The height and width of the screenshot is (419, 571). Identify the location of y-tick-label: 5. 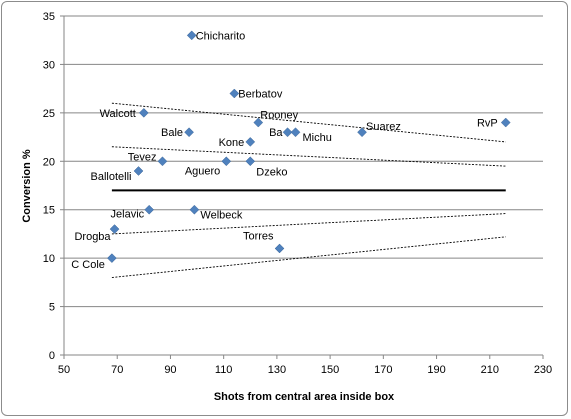
(52, 308).